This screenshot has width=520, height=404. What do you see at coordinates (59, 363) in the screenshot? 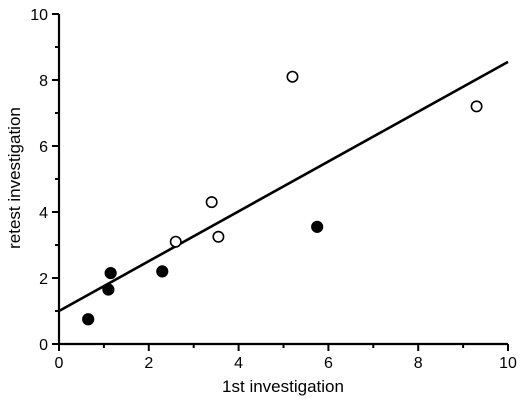
I see `x-tick-label: 0` at bounding box center [59, 363].